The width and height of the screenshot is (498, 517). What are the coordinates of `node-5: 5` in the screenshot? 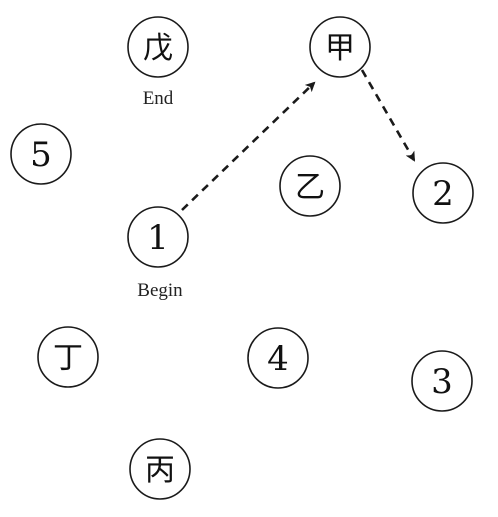 It's located at (41, 154).